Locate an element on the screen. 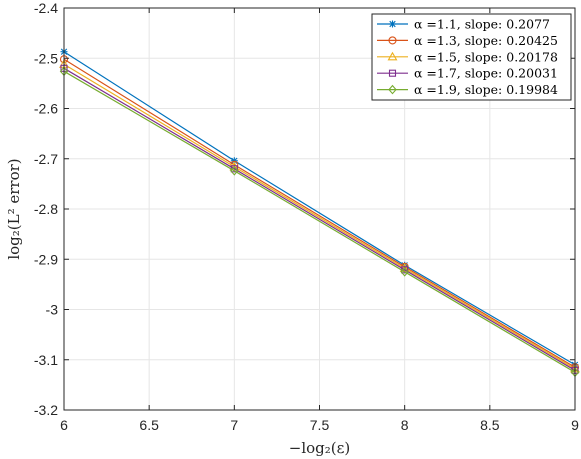 The image size is (581, 459). y-tick-label: -2.4 is located at coordinates (46, 8).